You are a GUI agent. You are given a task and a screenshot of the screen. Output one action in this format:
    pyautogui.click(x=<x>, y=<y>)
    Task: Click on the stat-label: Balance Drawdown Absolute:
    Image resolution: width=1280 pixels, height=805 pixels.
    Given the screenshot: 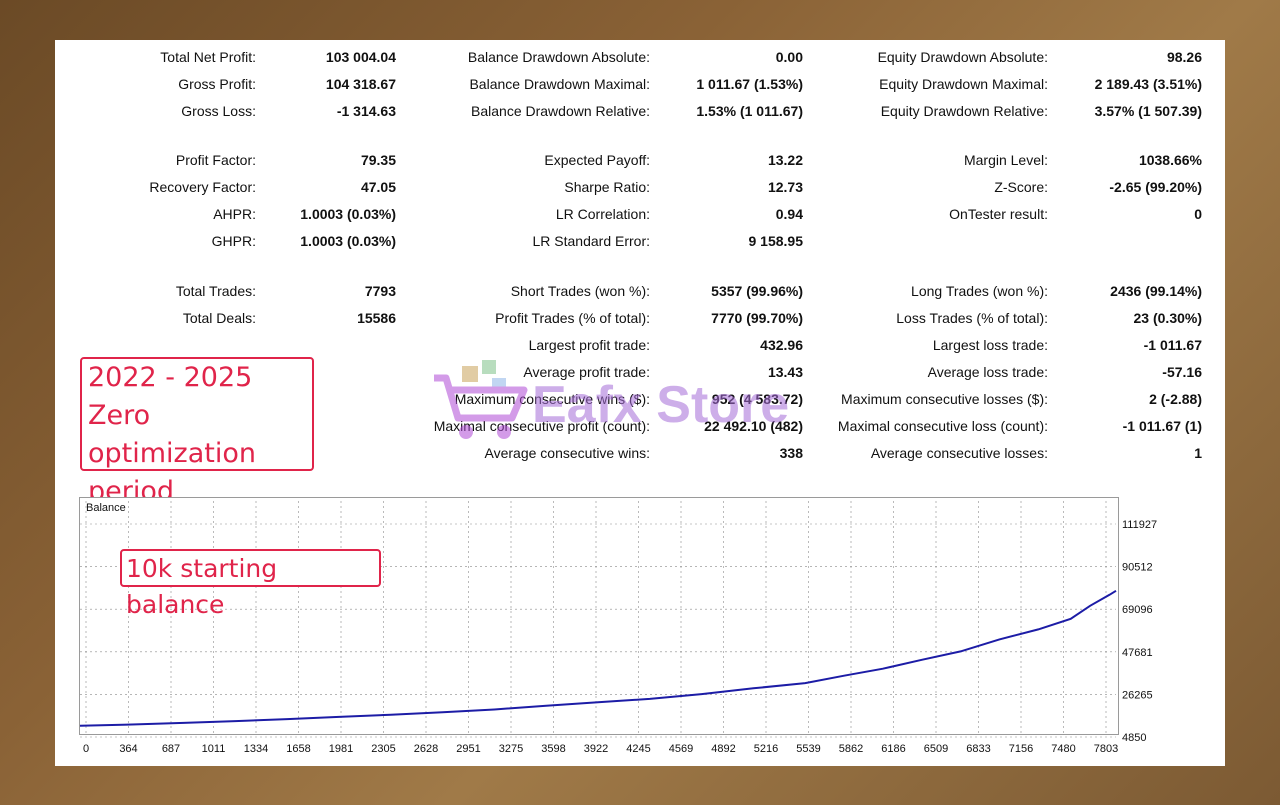 What is the action you would take?
    pyautogui.click(x=558, y=57)
    